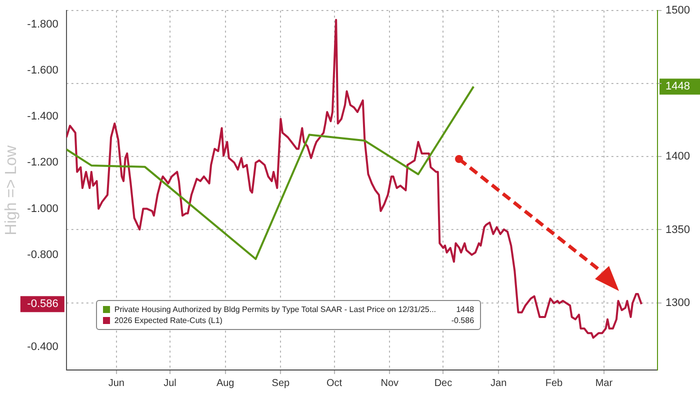 The width and height of the screenshot is (700, 394). Describe the element at coordinates (462, 320) in the screenshot. I see `annotation: -0.586` at that location.